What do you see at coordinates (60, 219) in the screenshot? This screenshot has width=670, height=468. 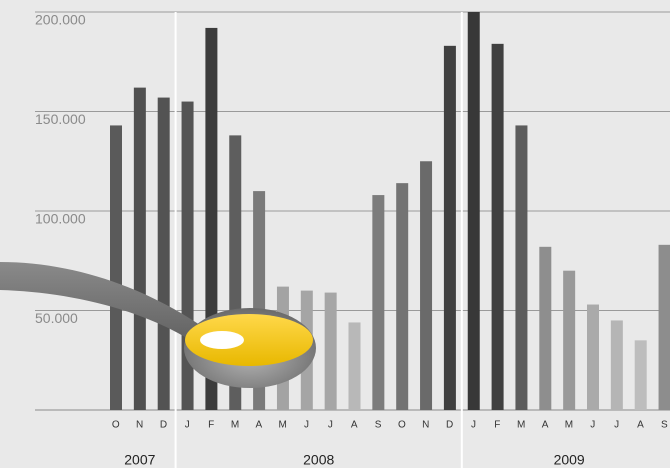 I see `y-tick-label: 100.000` at bounding box center [60, 219].